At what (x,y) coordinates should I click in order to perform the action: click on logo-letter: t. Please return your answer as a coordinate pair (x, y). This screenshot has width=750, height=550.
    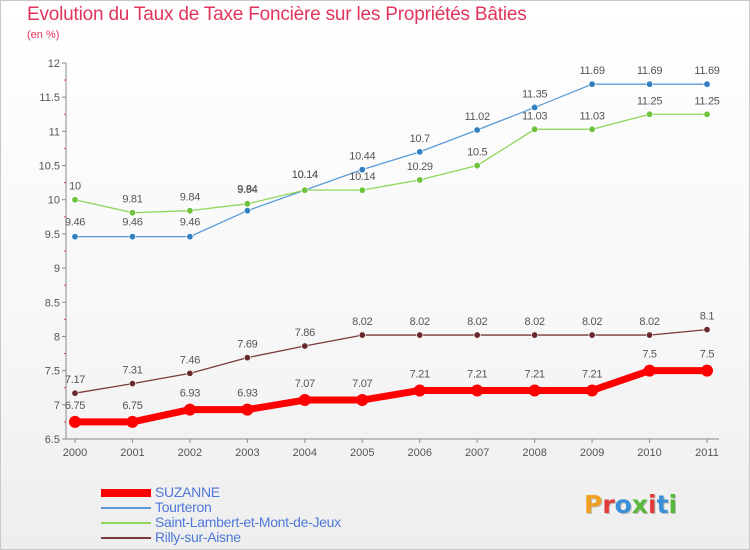
    Looking at the image, I should click on (662, 504).